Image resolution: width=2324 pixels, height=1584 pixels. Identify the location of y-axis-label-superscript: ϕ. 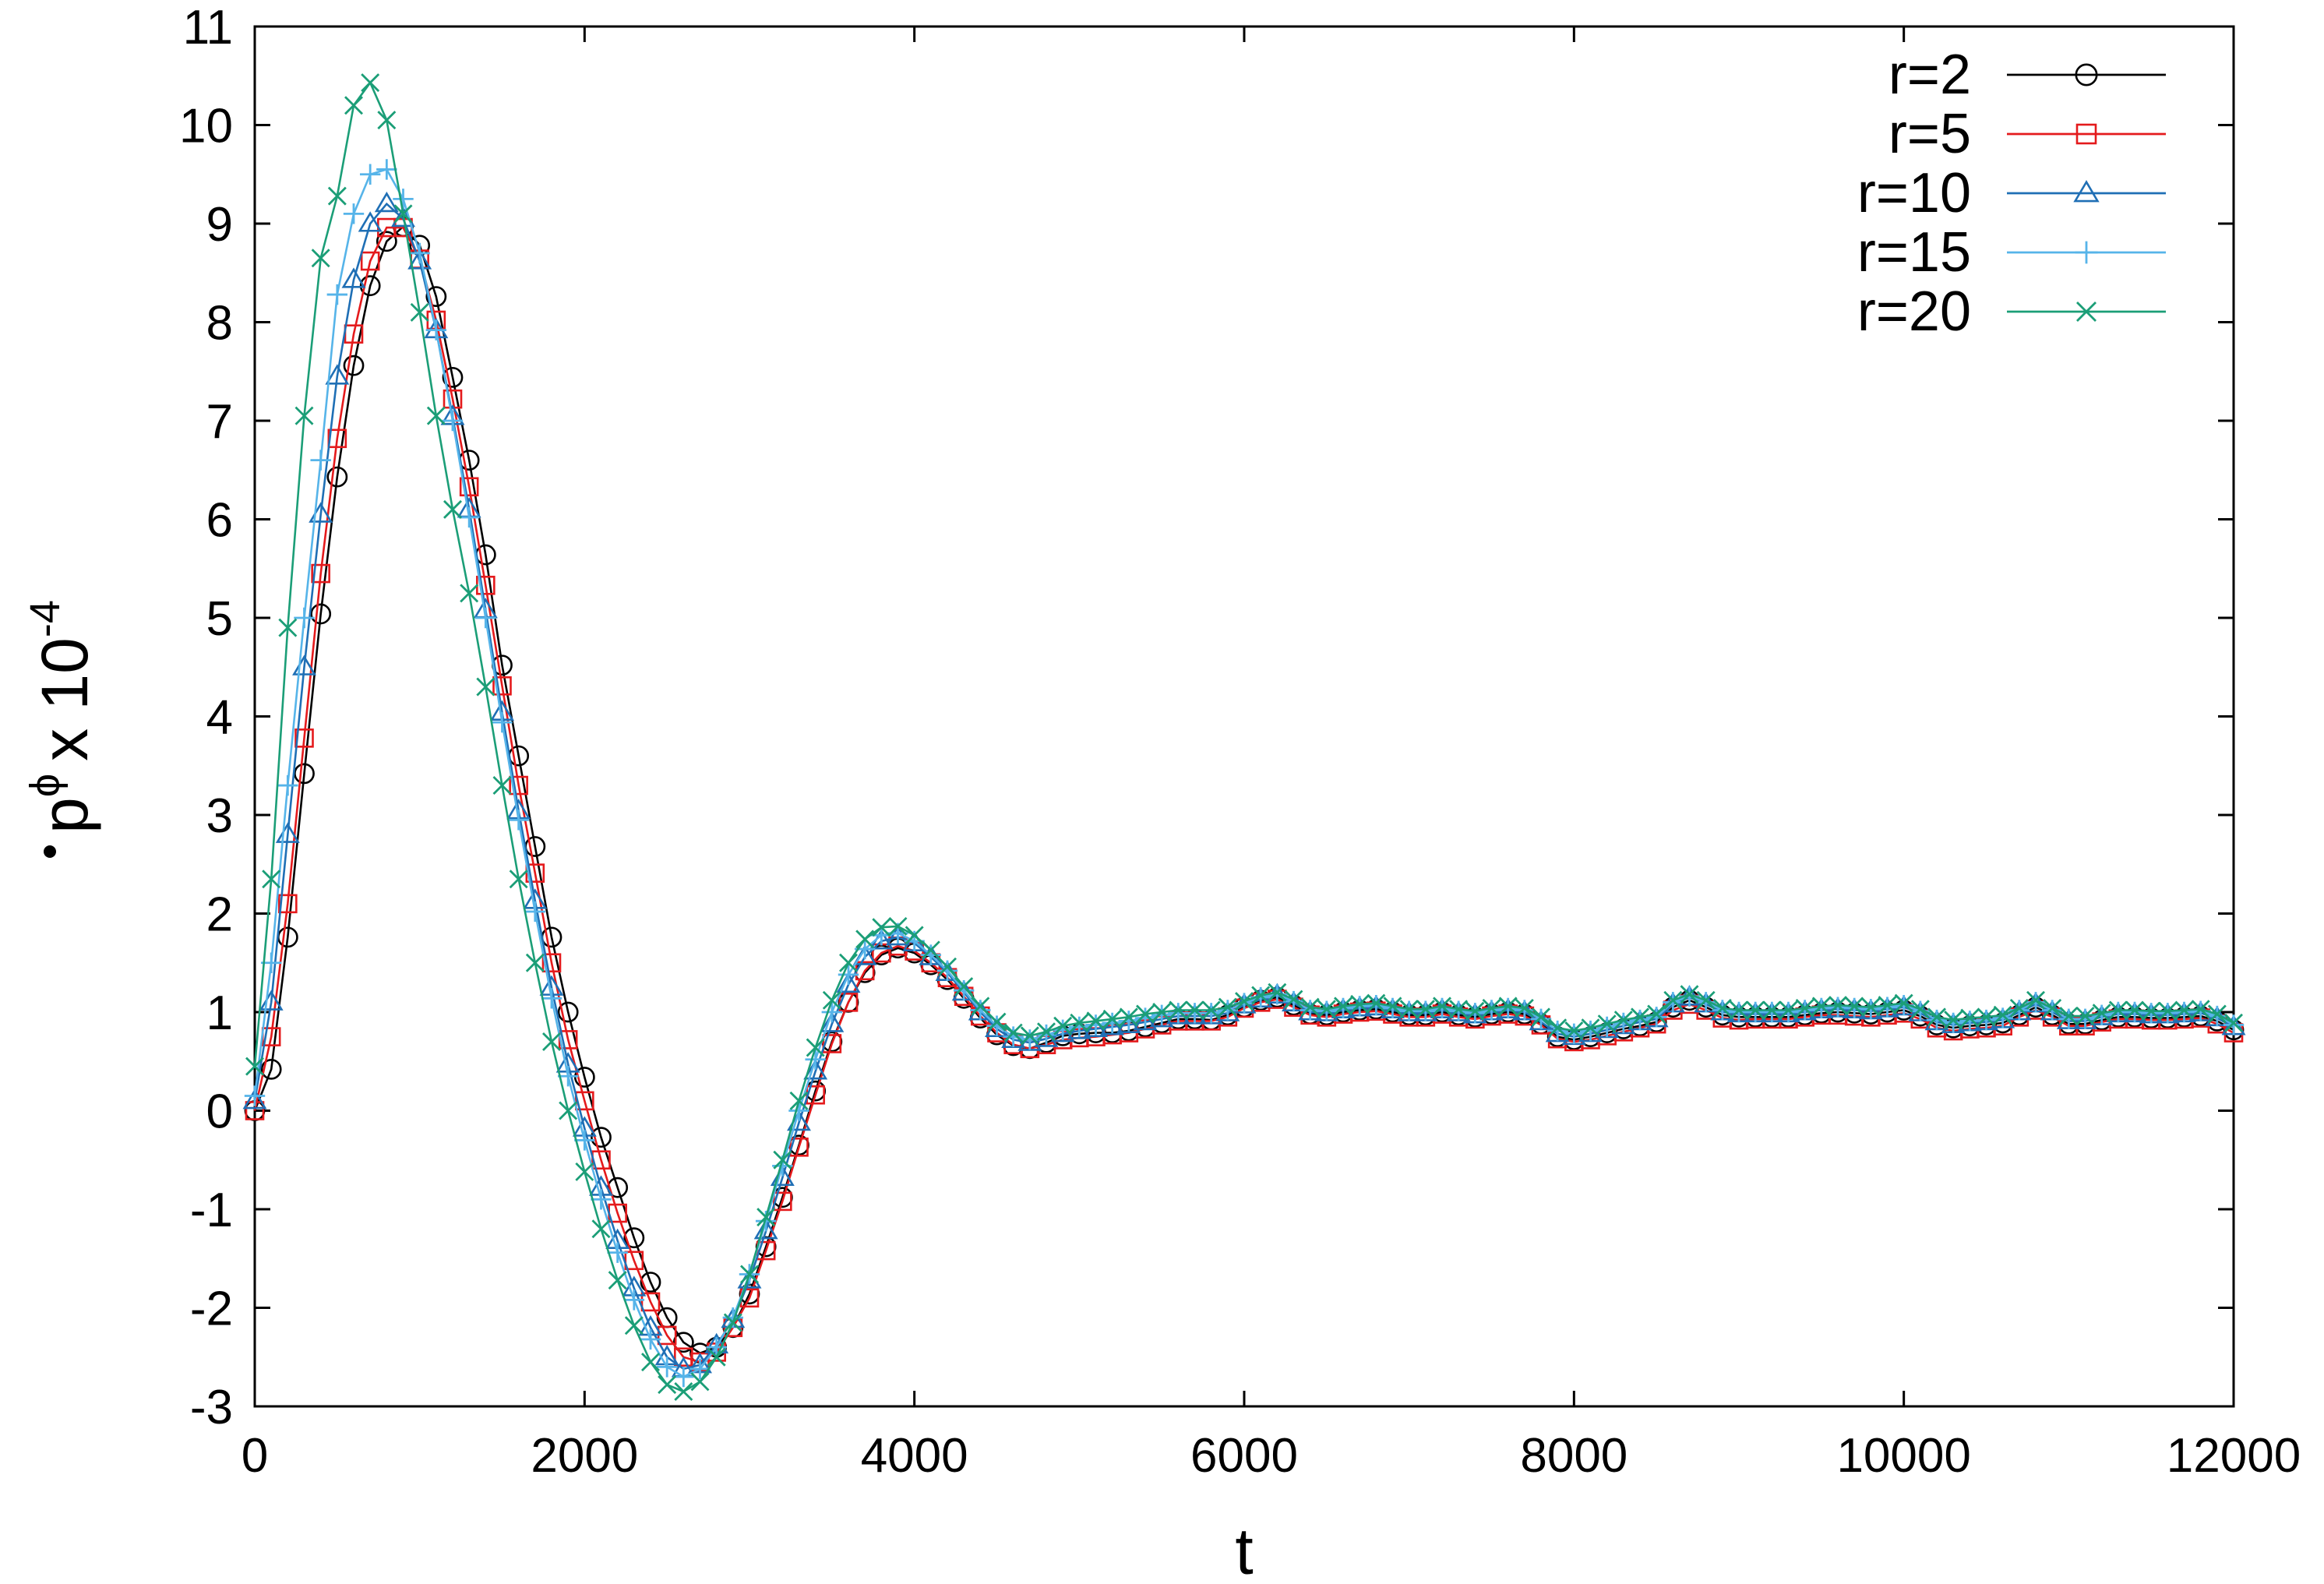
(46, 786).